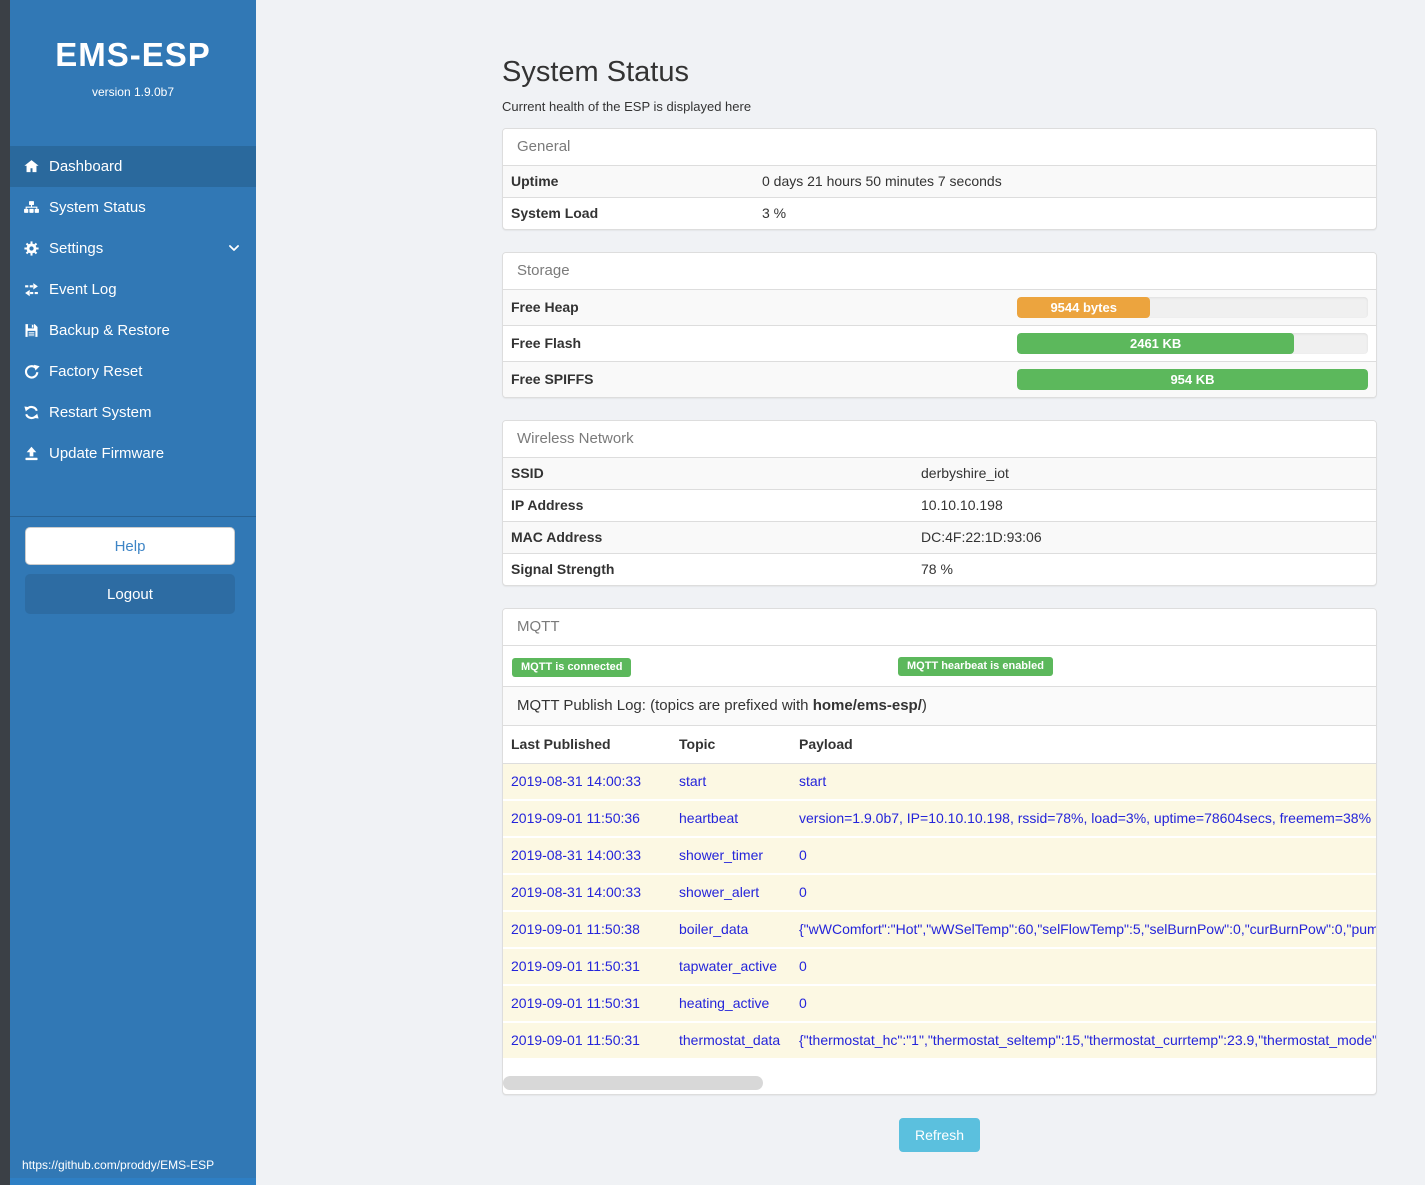 The height and width of the screenshot is (1185, 1425). Describe the element at coordinates (756, 343) in the screenshot. I see `field-label: Free Flash` at that location.